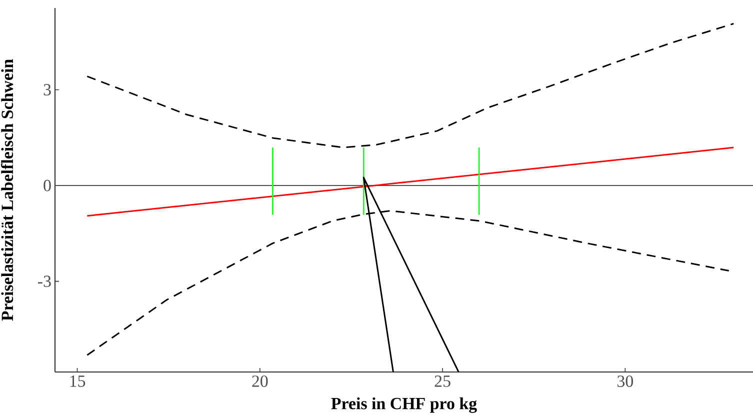 The width and height of the screenshot is (753, 418). I want to click on y-axis-title: Preiselastizität Labelfleisch Schwein, so click(7, 190).